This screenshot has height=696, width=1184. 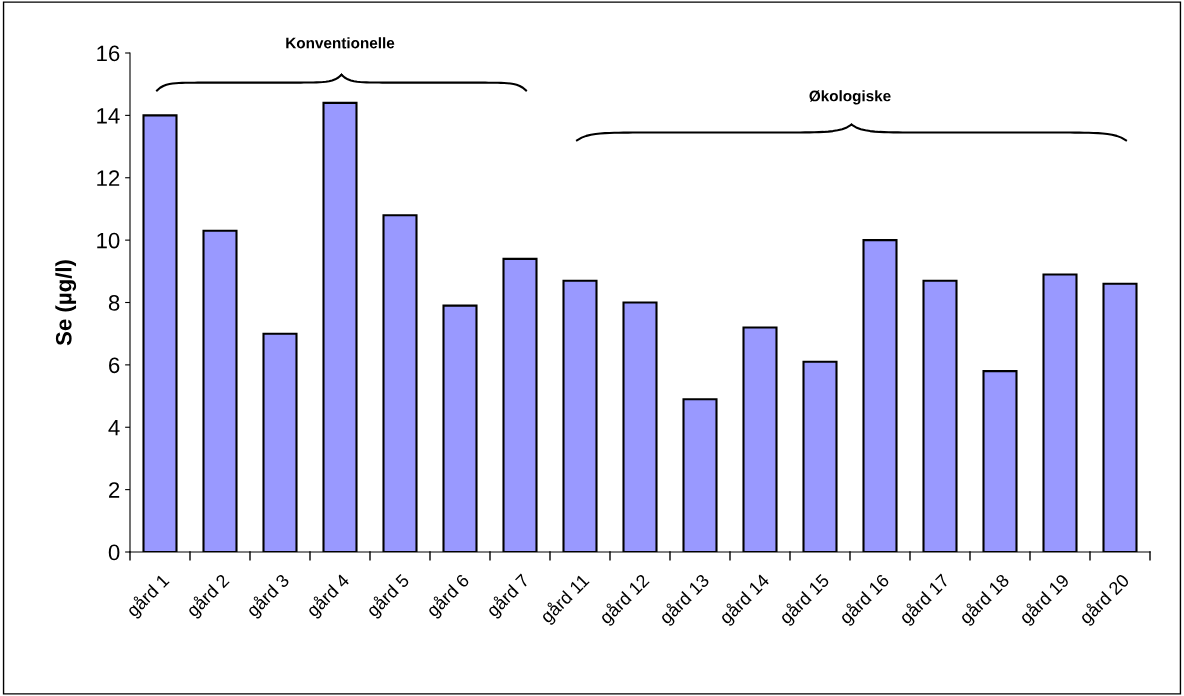 What do you see at coordinates (340, 43) in the screenshot?
I see `text: Konventionelle` at bounding box center [340, 43].